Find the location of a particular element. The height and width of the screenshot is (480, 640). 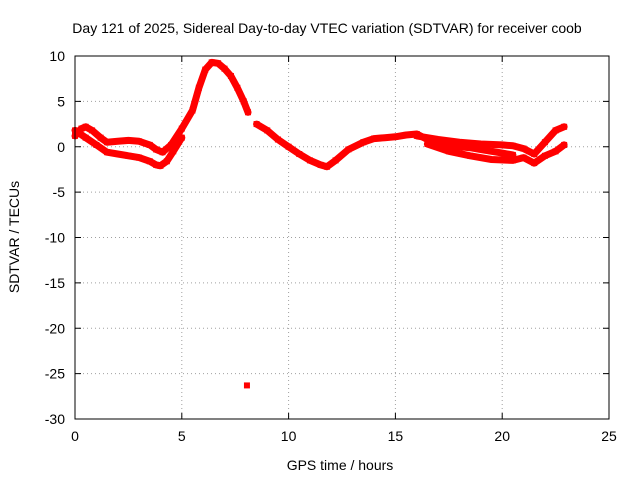

y-tick-label: -30 is located at coordinates (55, 419).